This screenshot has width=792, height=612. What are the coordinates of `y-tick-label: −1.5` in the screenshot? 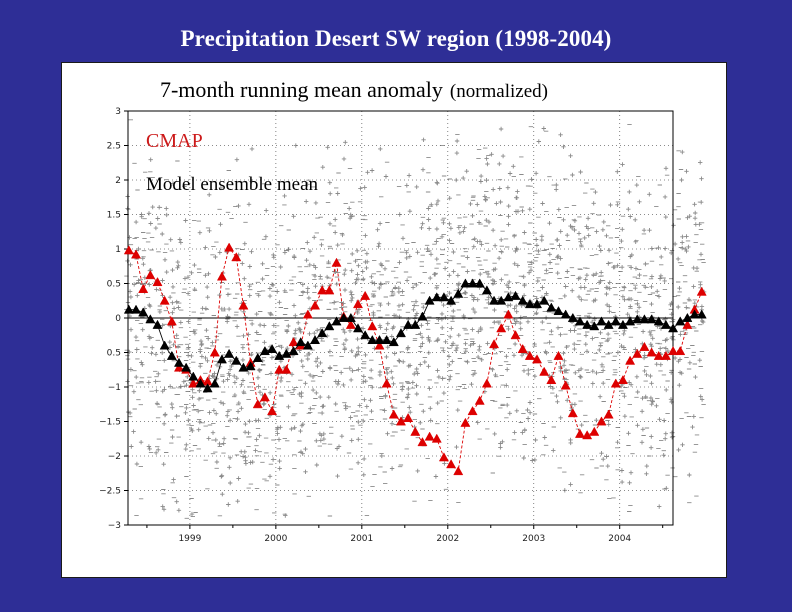 It's located at (110, 423).